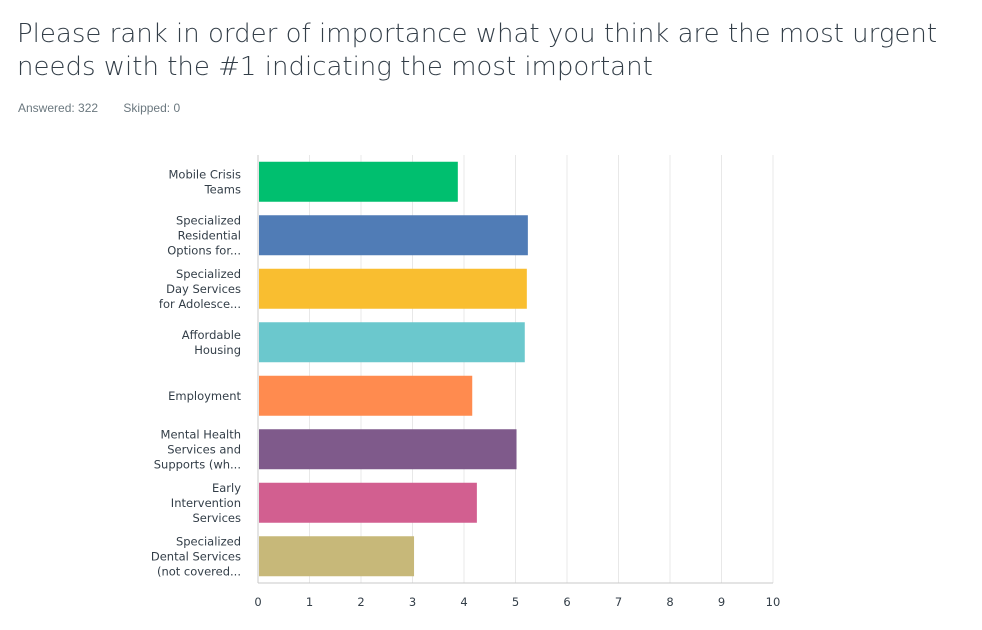 The width and height of the screenshot is (982, 630). I want to click on x-tick-label: 1, so click(309, 602).